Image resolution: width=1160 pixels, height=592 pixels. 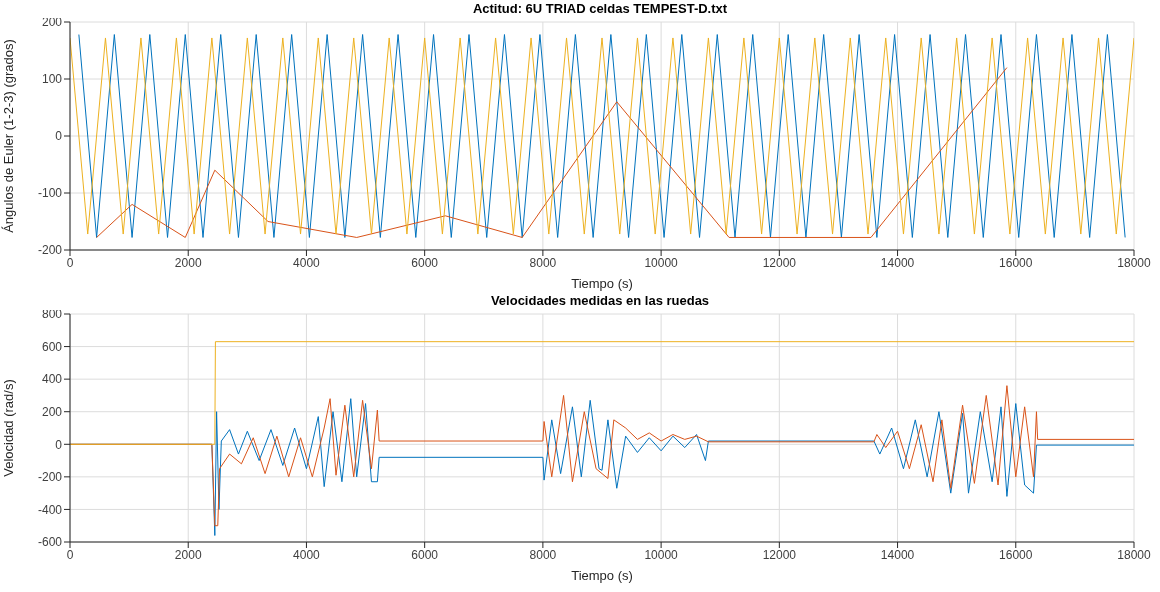 I want to click on y-tick-label: -400, so click(x=50, y=509).